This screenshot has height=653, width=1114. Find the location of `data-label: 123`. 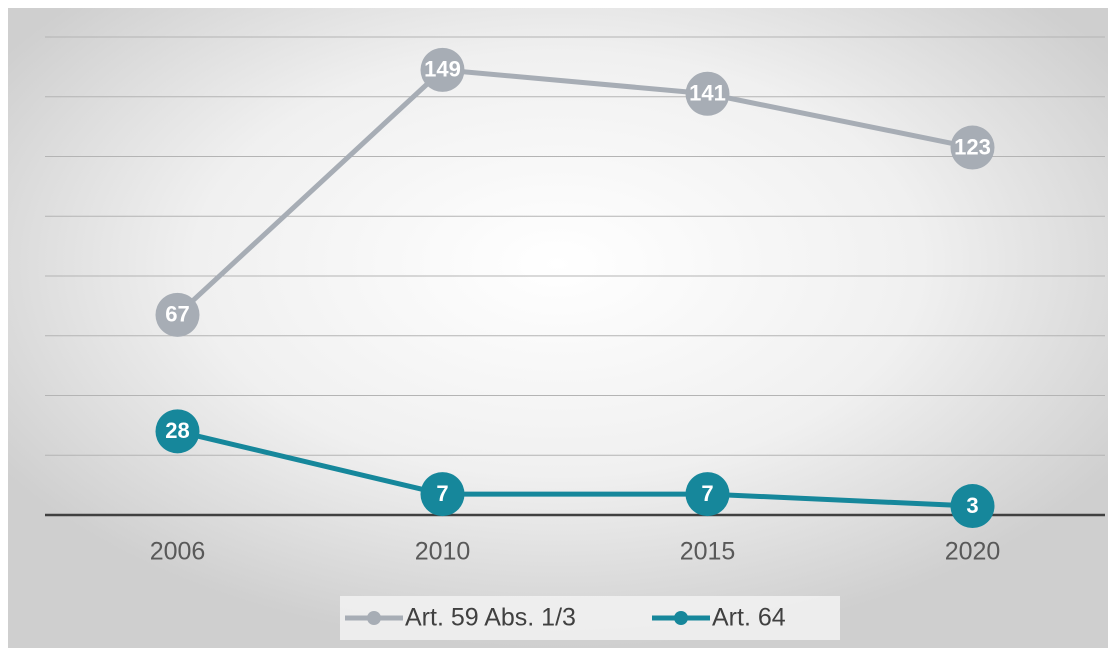

data-label: 123 is located at coordinates (972, 146).